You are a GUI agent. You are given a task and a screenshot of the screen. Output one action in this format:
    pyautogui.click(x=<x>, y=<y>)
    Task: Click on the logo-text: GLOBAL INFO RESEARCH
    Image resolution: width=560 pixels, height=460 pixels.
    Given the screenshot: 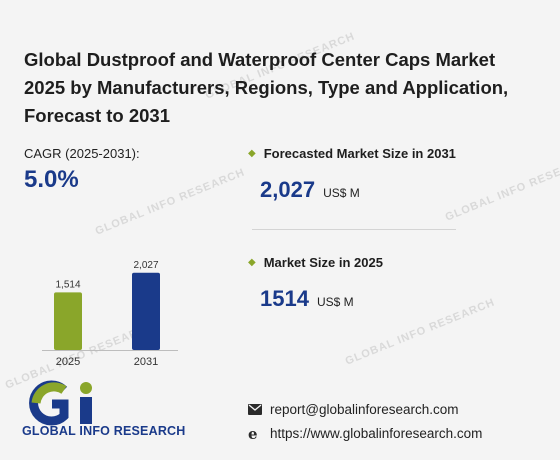 What is the action you would take?
    pyautogui.click(x=104, y=431)
    